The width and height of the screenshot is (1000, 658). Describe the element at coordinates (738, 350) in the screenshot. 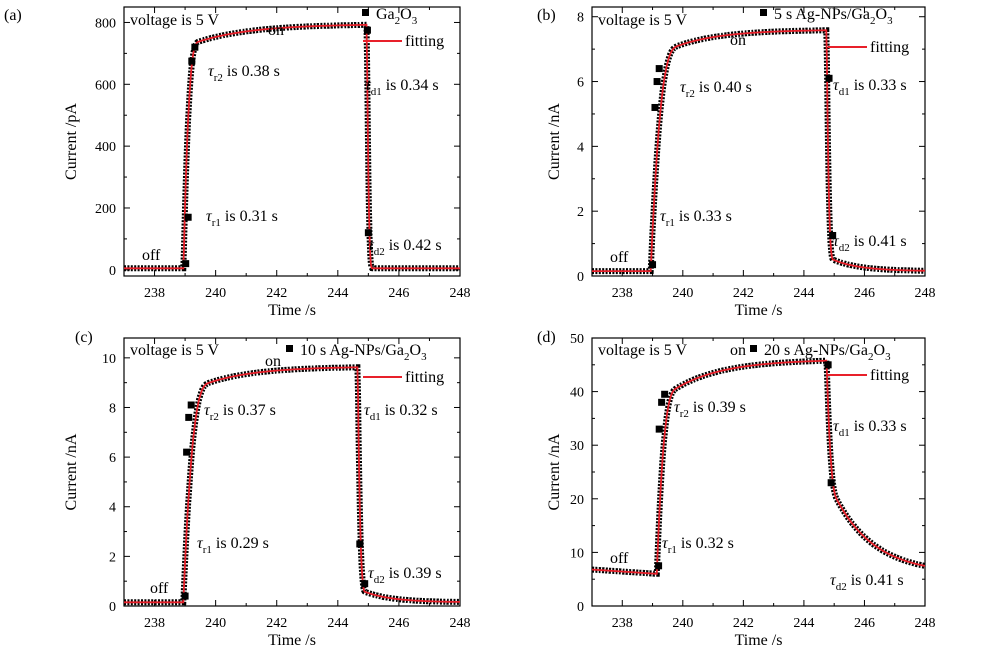

I see `on-label: on` at that location.